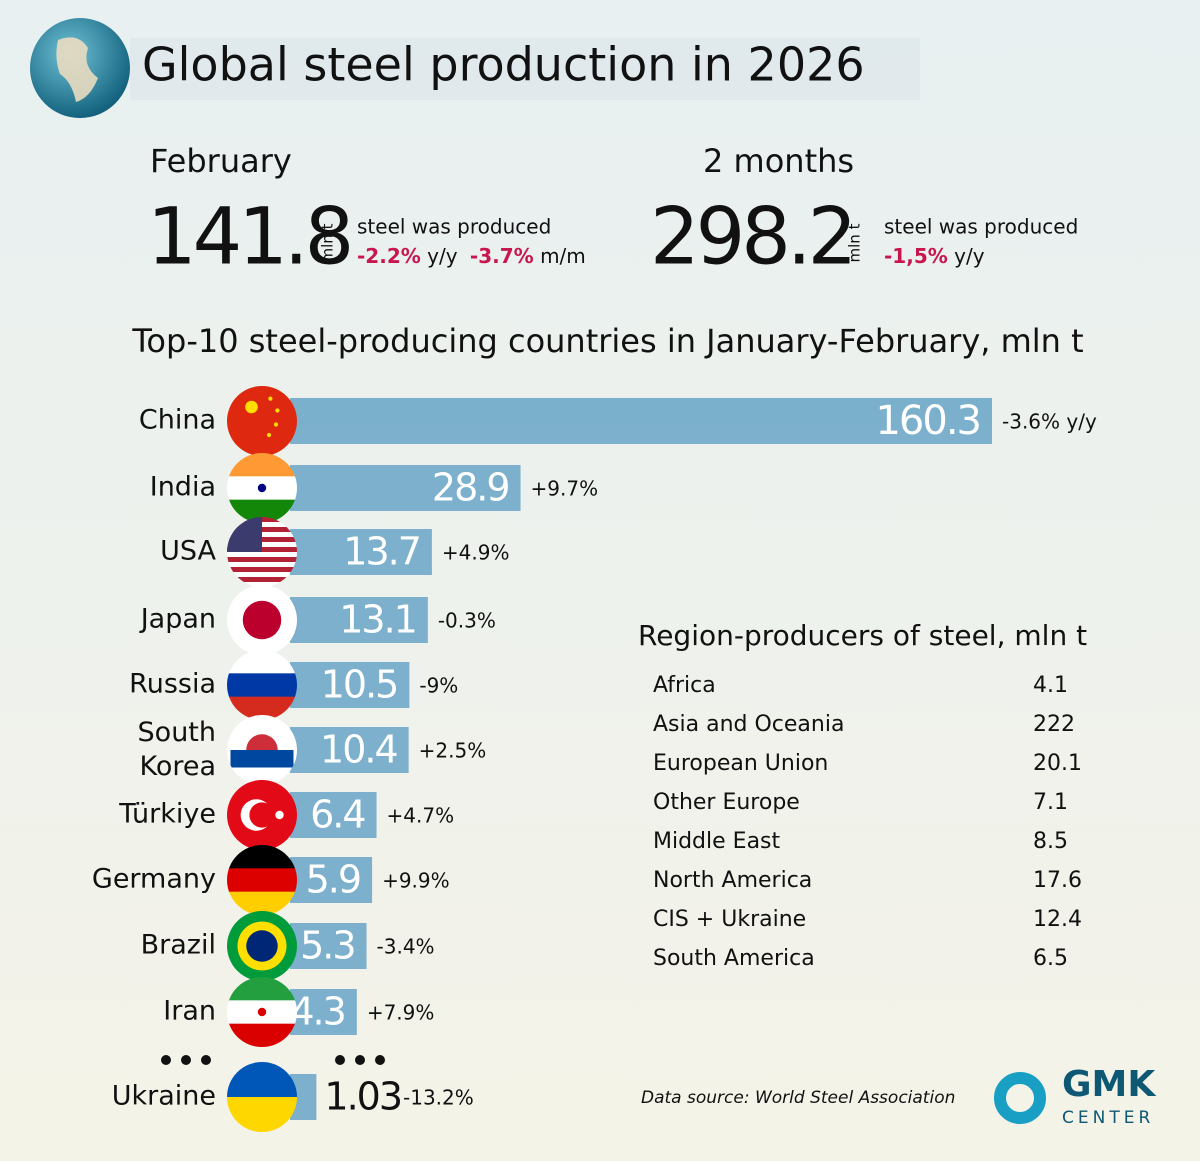 The width and height of the screenshot is (1200, 1165). I want to click on change: -3.7%, so click(502, 256).